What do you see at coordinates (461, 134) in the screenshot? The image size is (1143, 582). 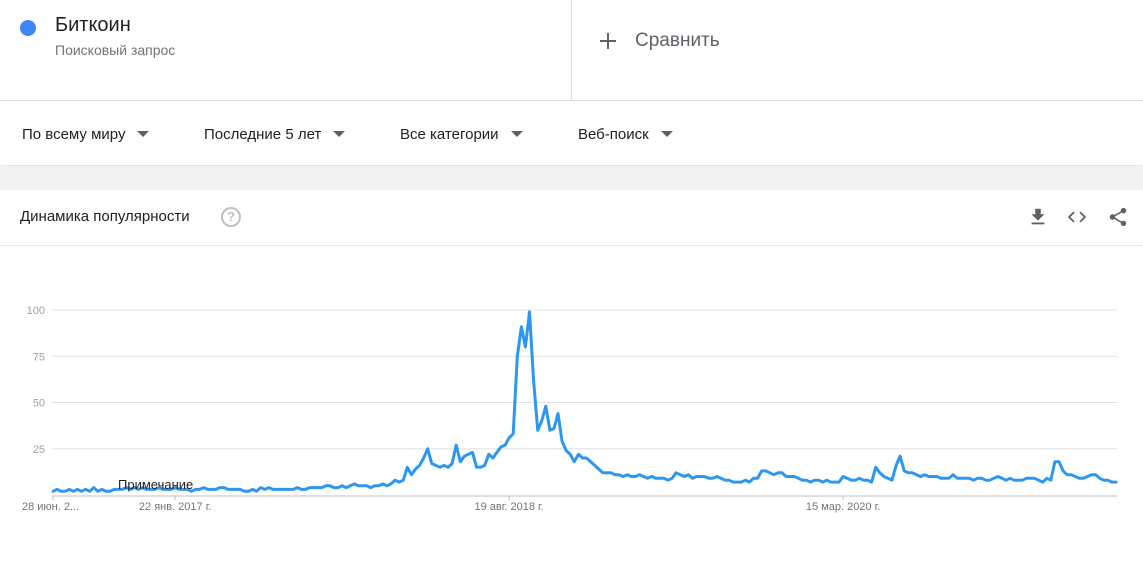 I see `category-filter: Все категории` at bounding box center [461, 134].